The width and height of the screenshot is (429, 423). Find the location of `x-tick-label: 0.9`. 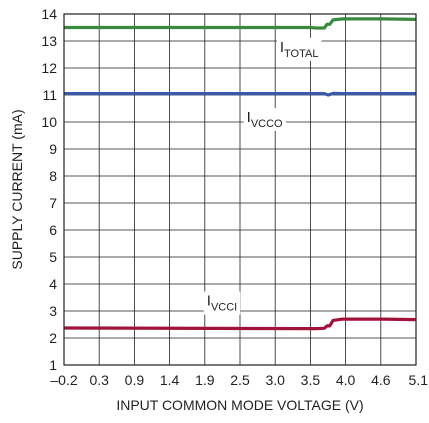

x-tick-label: 0.9 is located at coordinates (135, 380).